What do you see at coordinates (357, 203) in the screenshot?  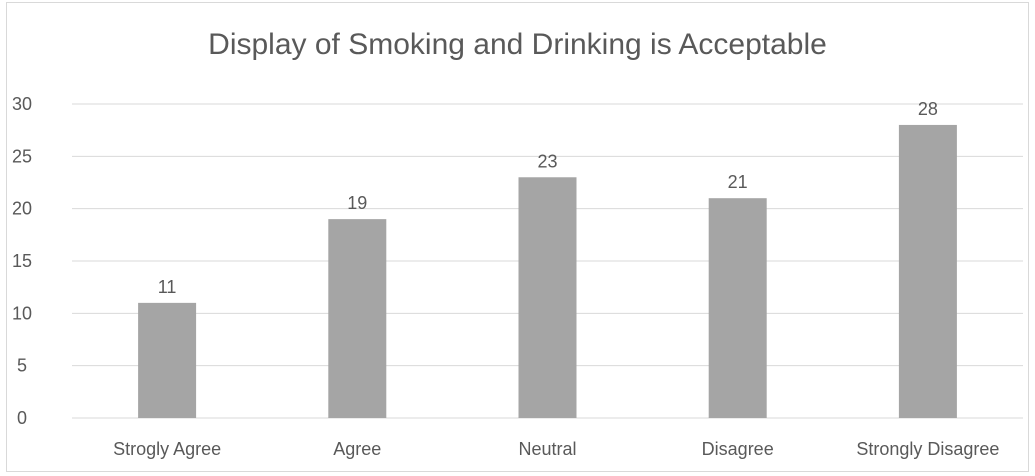 I see `data-label: 19` at bounding box center [357, 203].